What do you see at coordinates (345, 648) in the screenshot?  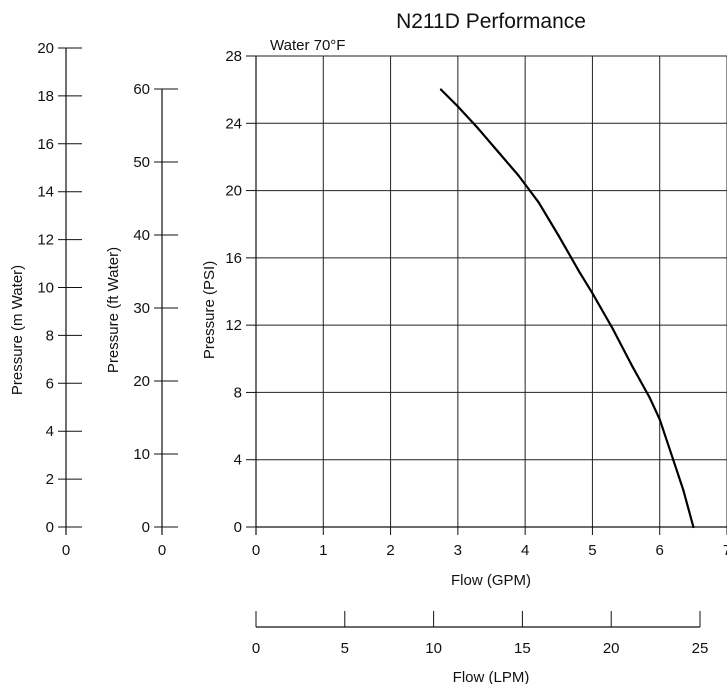 I see `flow-lpm-tick-label-1: 5` at bounding box center [345, 648].